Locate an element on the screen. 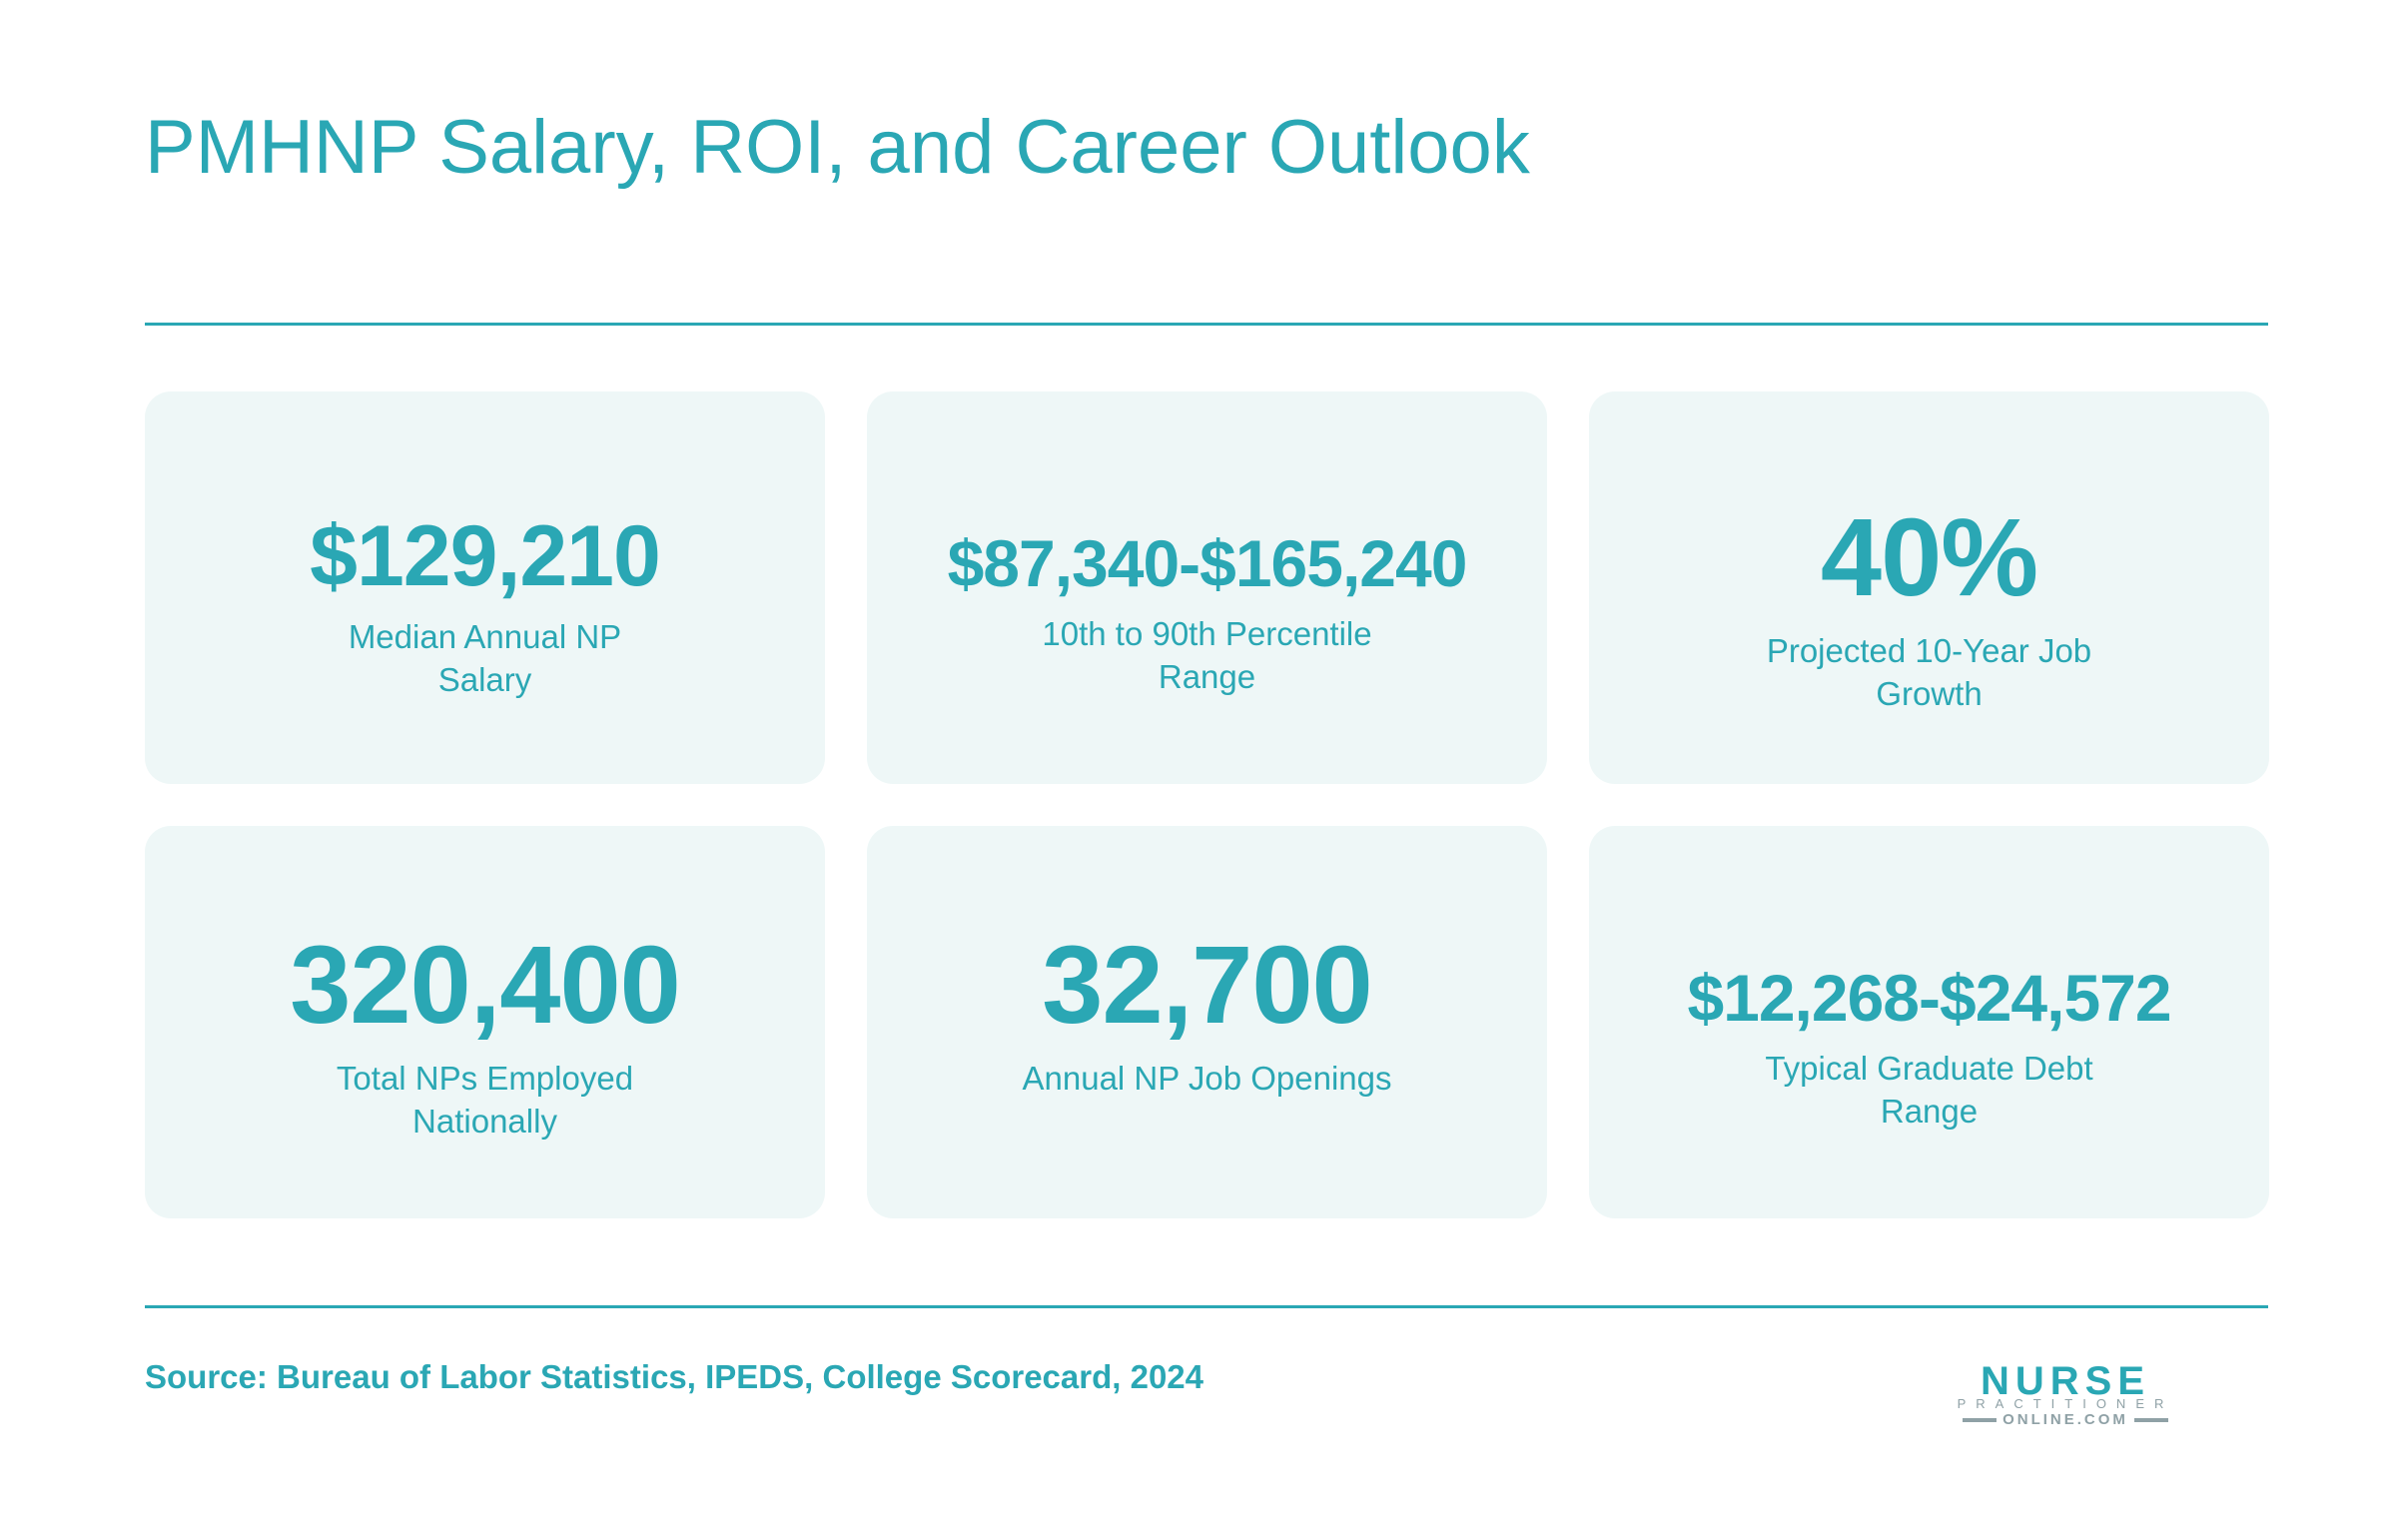  stat-label: Projected 10-Year Job Growth is located at coordinates (1929, 672).